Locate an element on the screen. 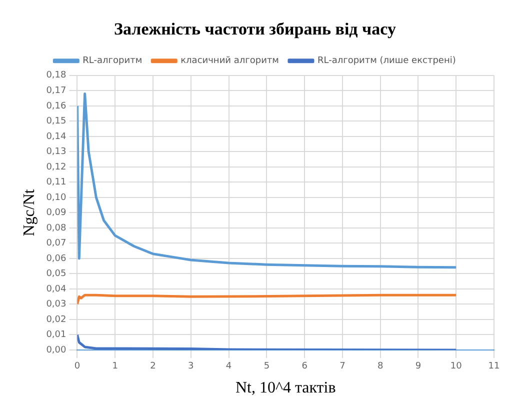 This screenshot has width=516, height=414. legend-label: RL-алгоритм is located at coordinates (112, 61).